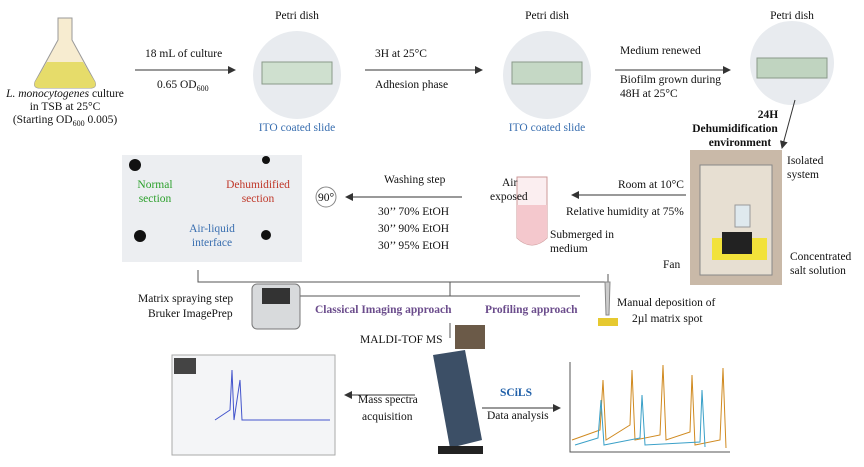 This screenshot has height=467, width=864. I want to click on acq-text: Mass spectra, so click(388, 400).